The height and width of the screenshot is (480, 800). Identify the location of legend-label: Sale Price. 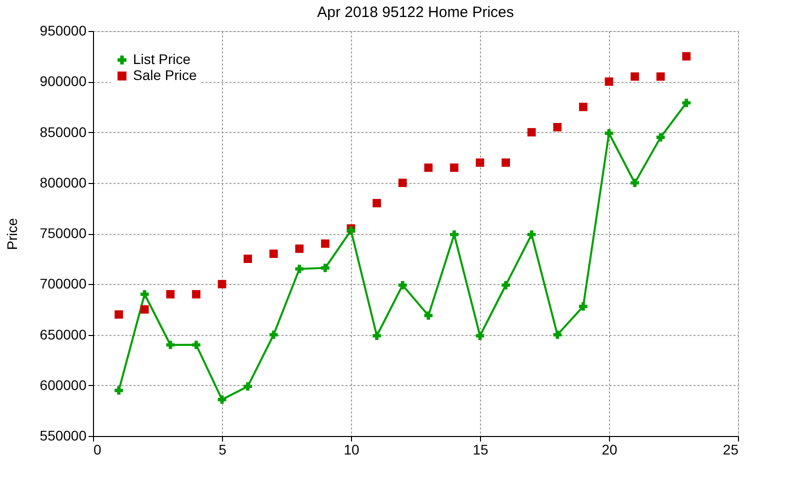
(165, 75).